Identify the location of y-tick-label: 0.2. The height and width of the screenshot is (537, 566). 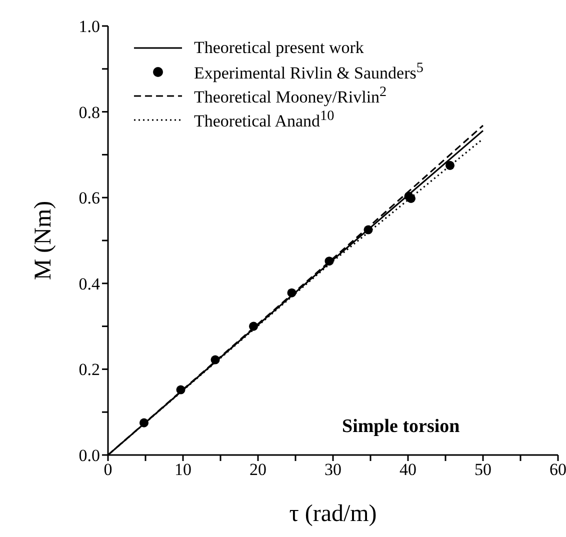
(89, 370).